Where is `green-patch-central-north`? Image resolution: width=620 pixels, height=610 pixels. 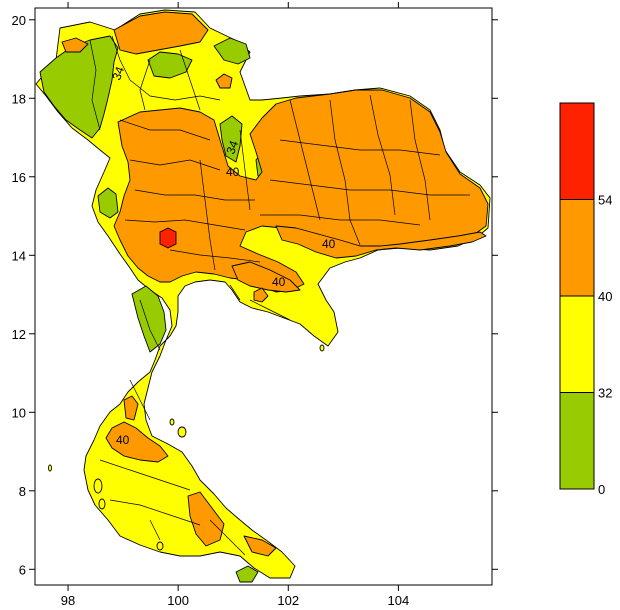 green-patch-central-north is located at coordinates (231, 139).